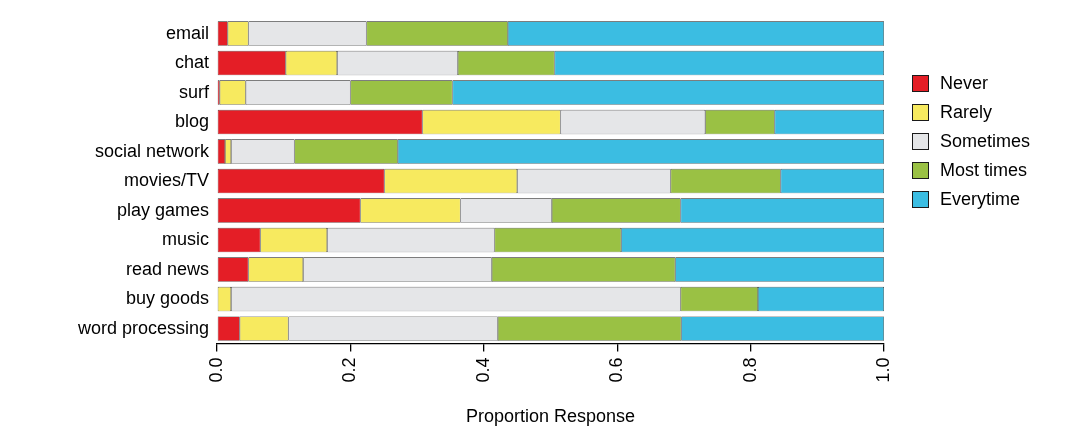 The height and width of the screenshot is (438, 1074). Describe the element at coordinates (550, 416) in the screenshot. I see `x-axis-title: Proportion Response` at that location.